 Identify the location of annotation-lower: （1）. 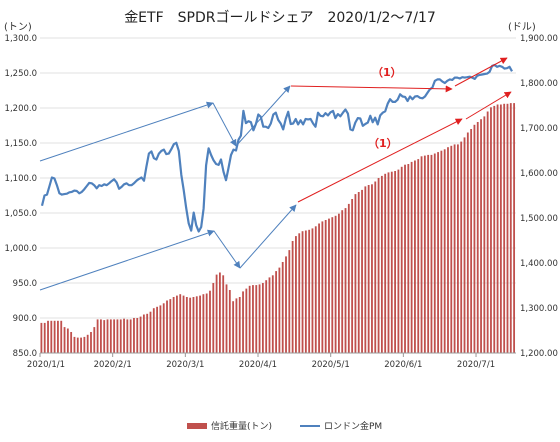
(383, 143).